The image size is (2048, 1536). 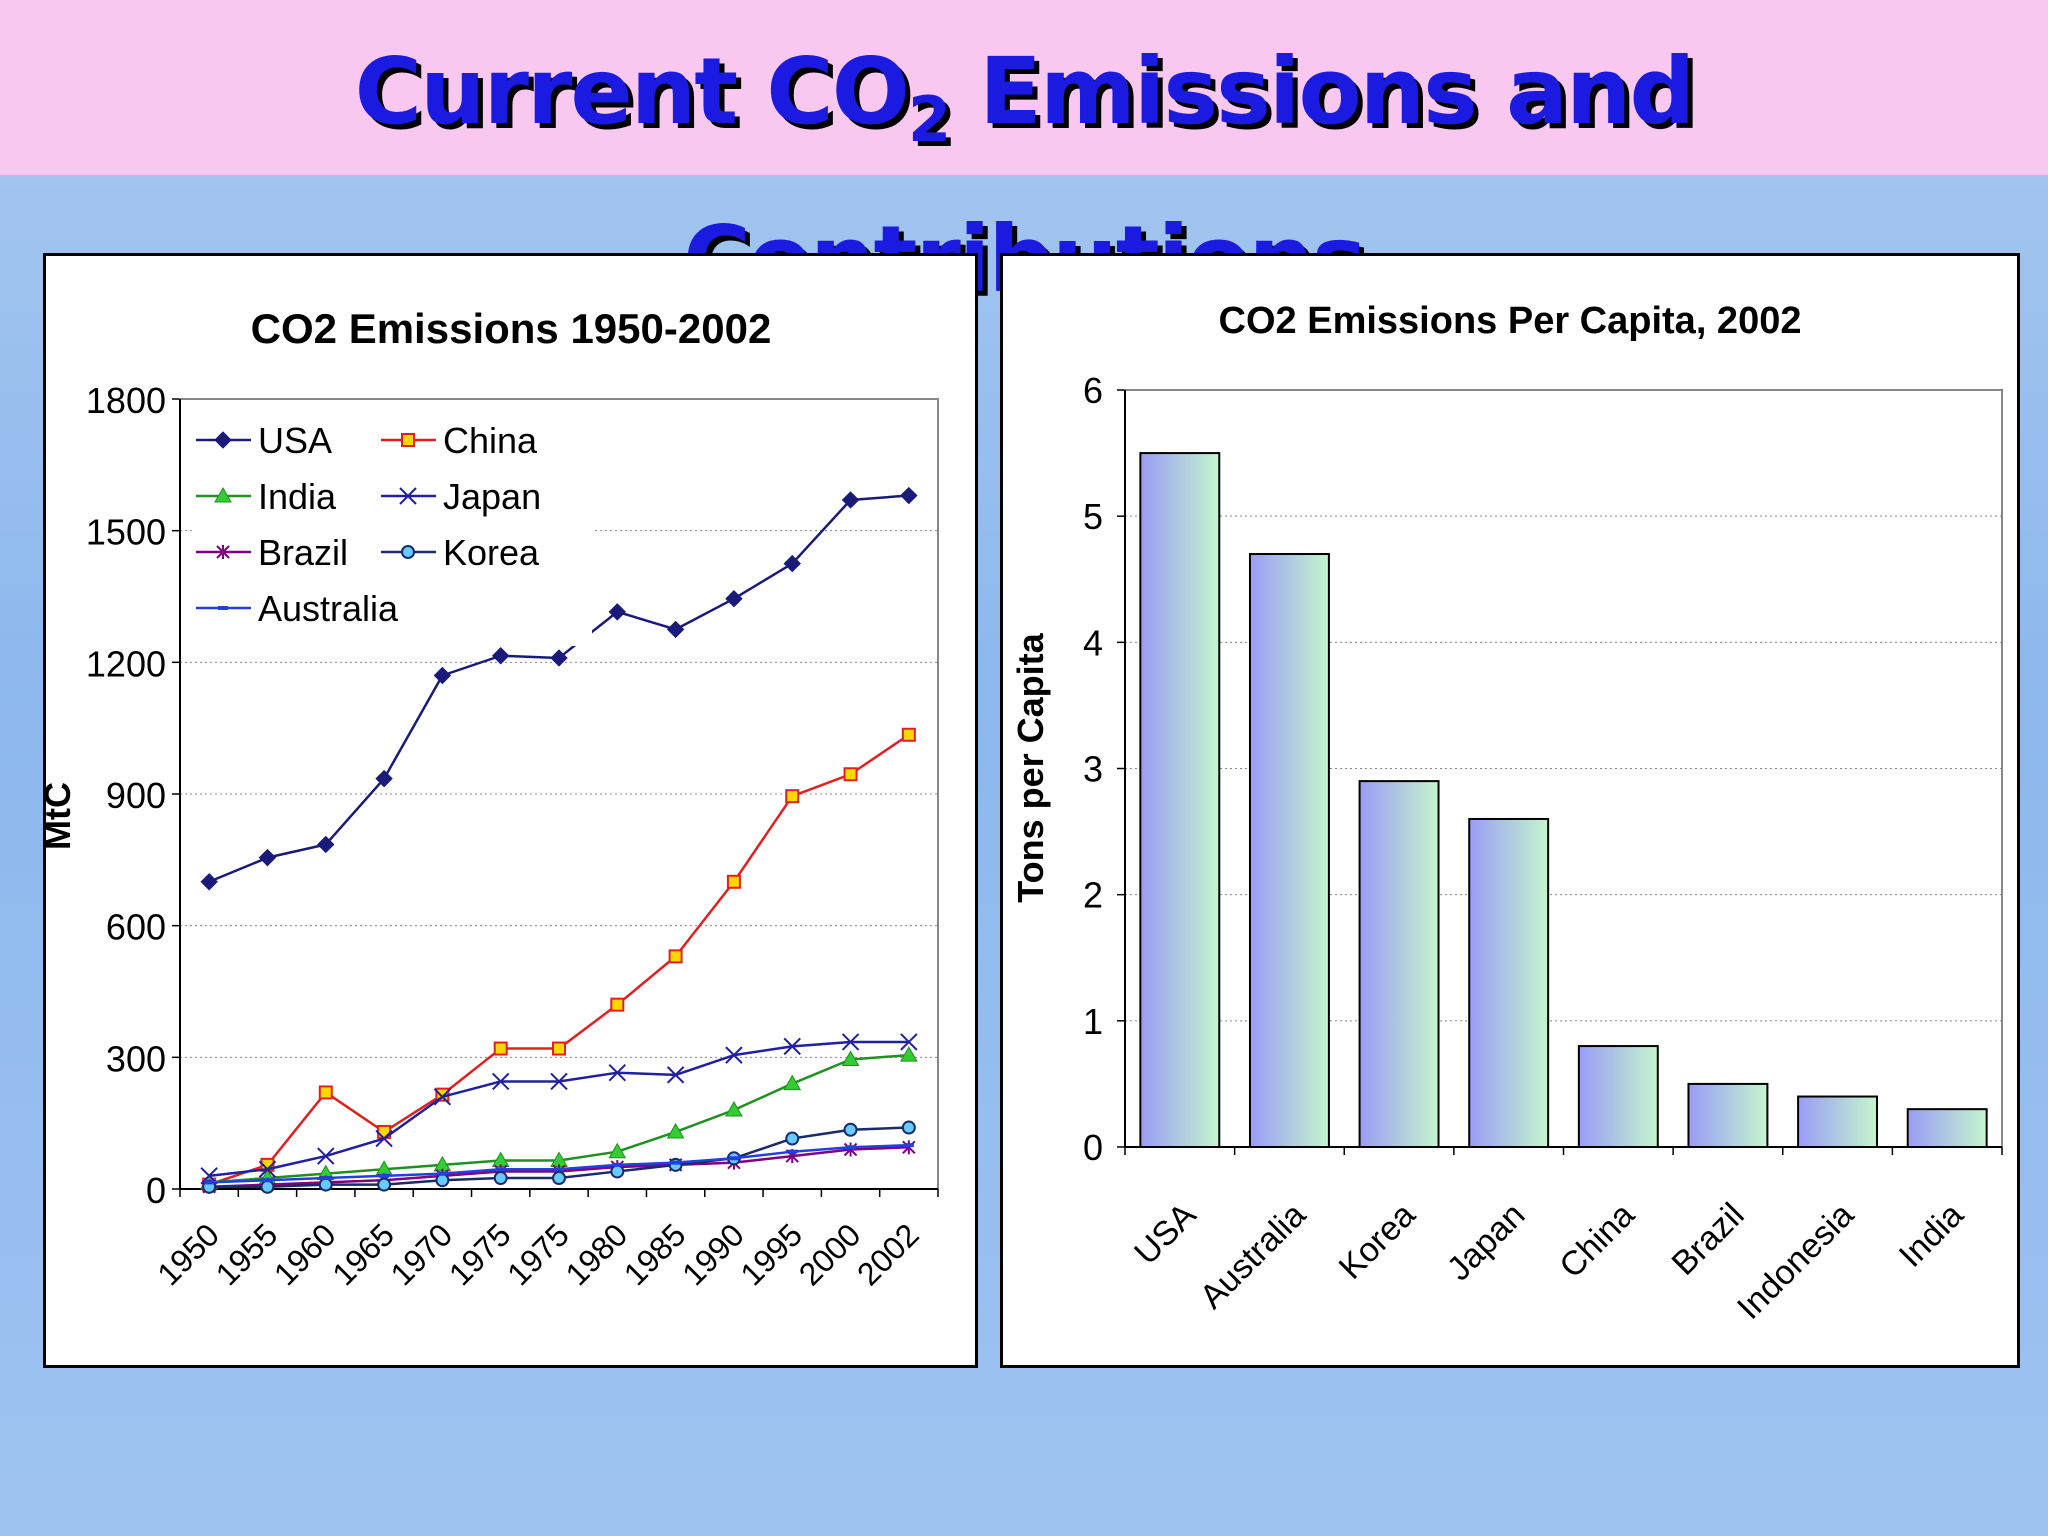 What do you see at coordinates (929, 119) in the screenshot?
I see `title-subscript: 2` at bounding box center [929, 119].